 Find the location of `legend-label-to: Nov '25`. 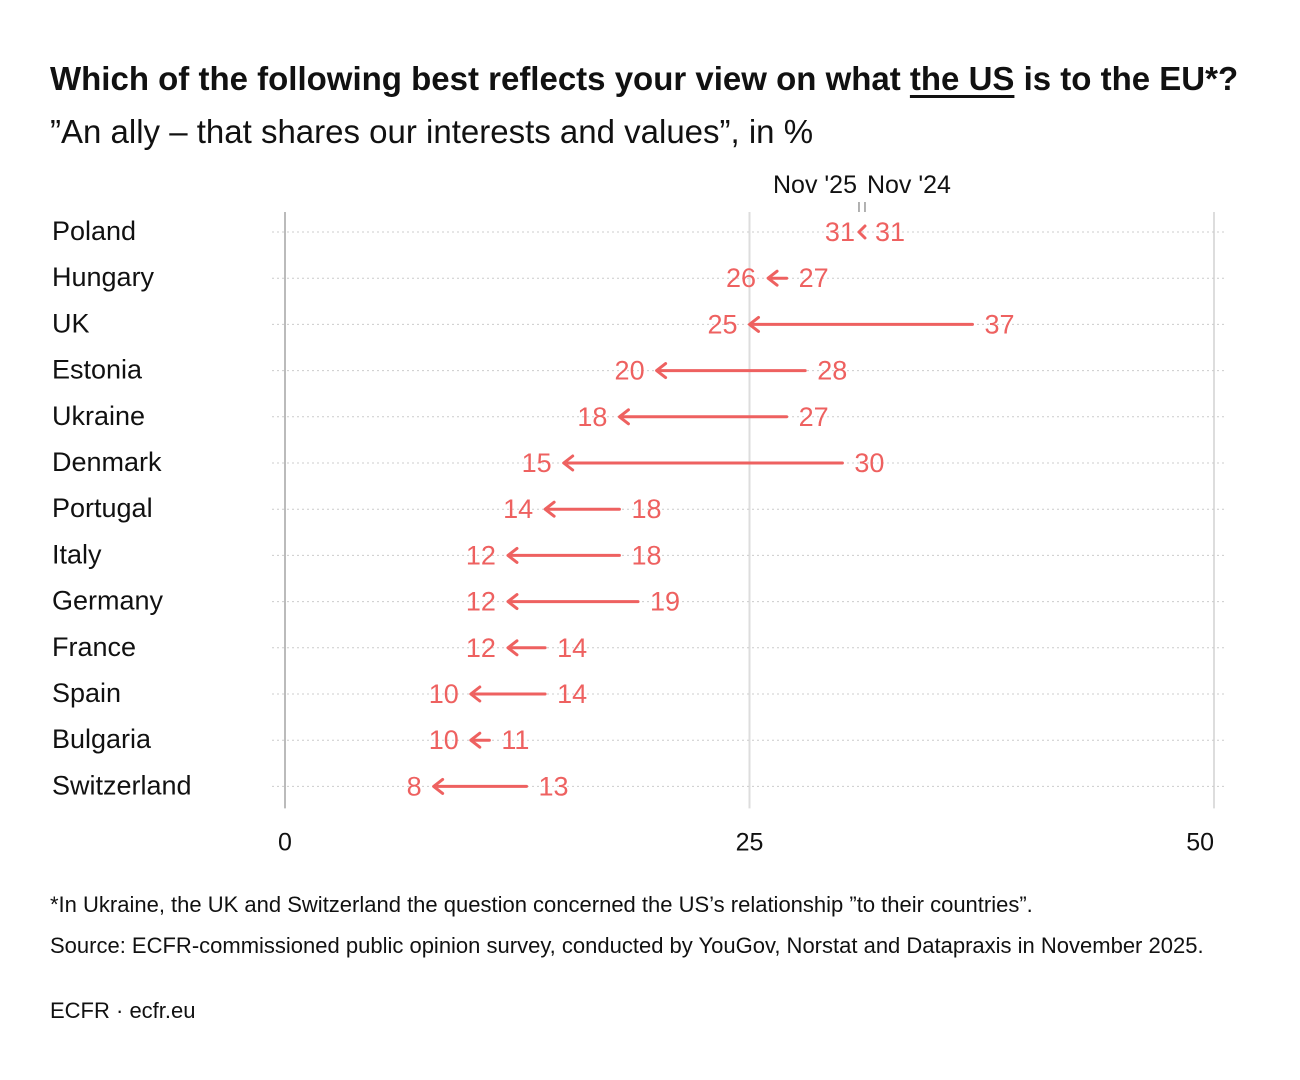

legend-label-to: Nov '25 is located at coordinates (815, 185).